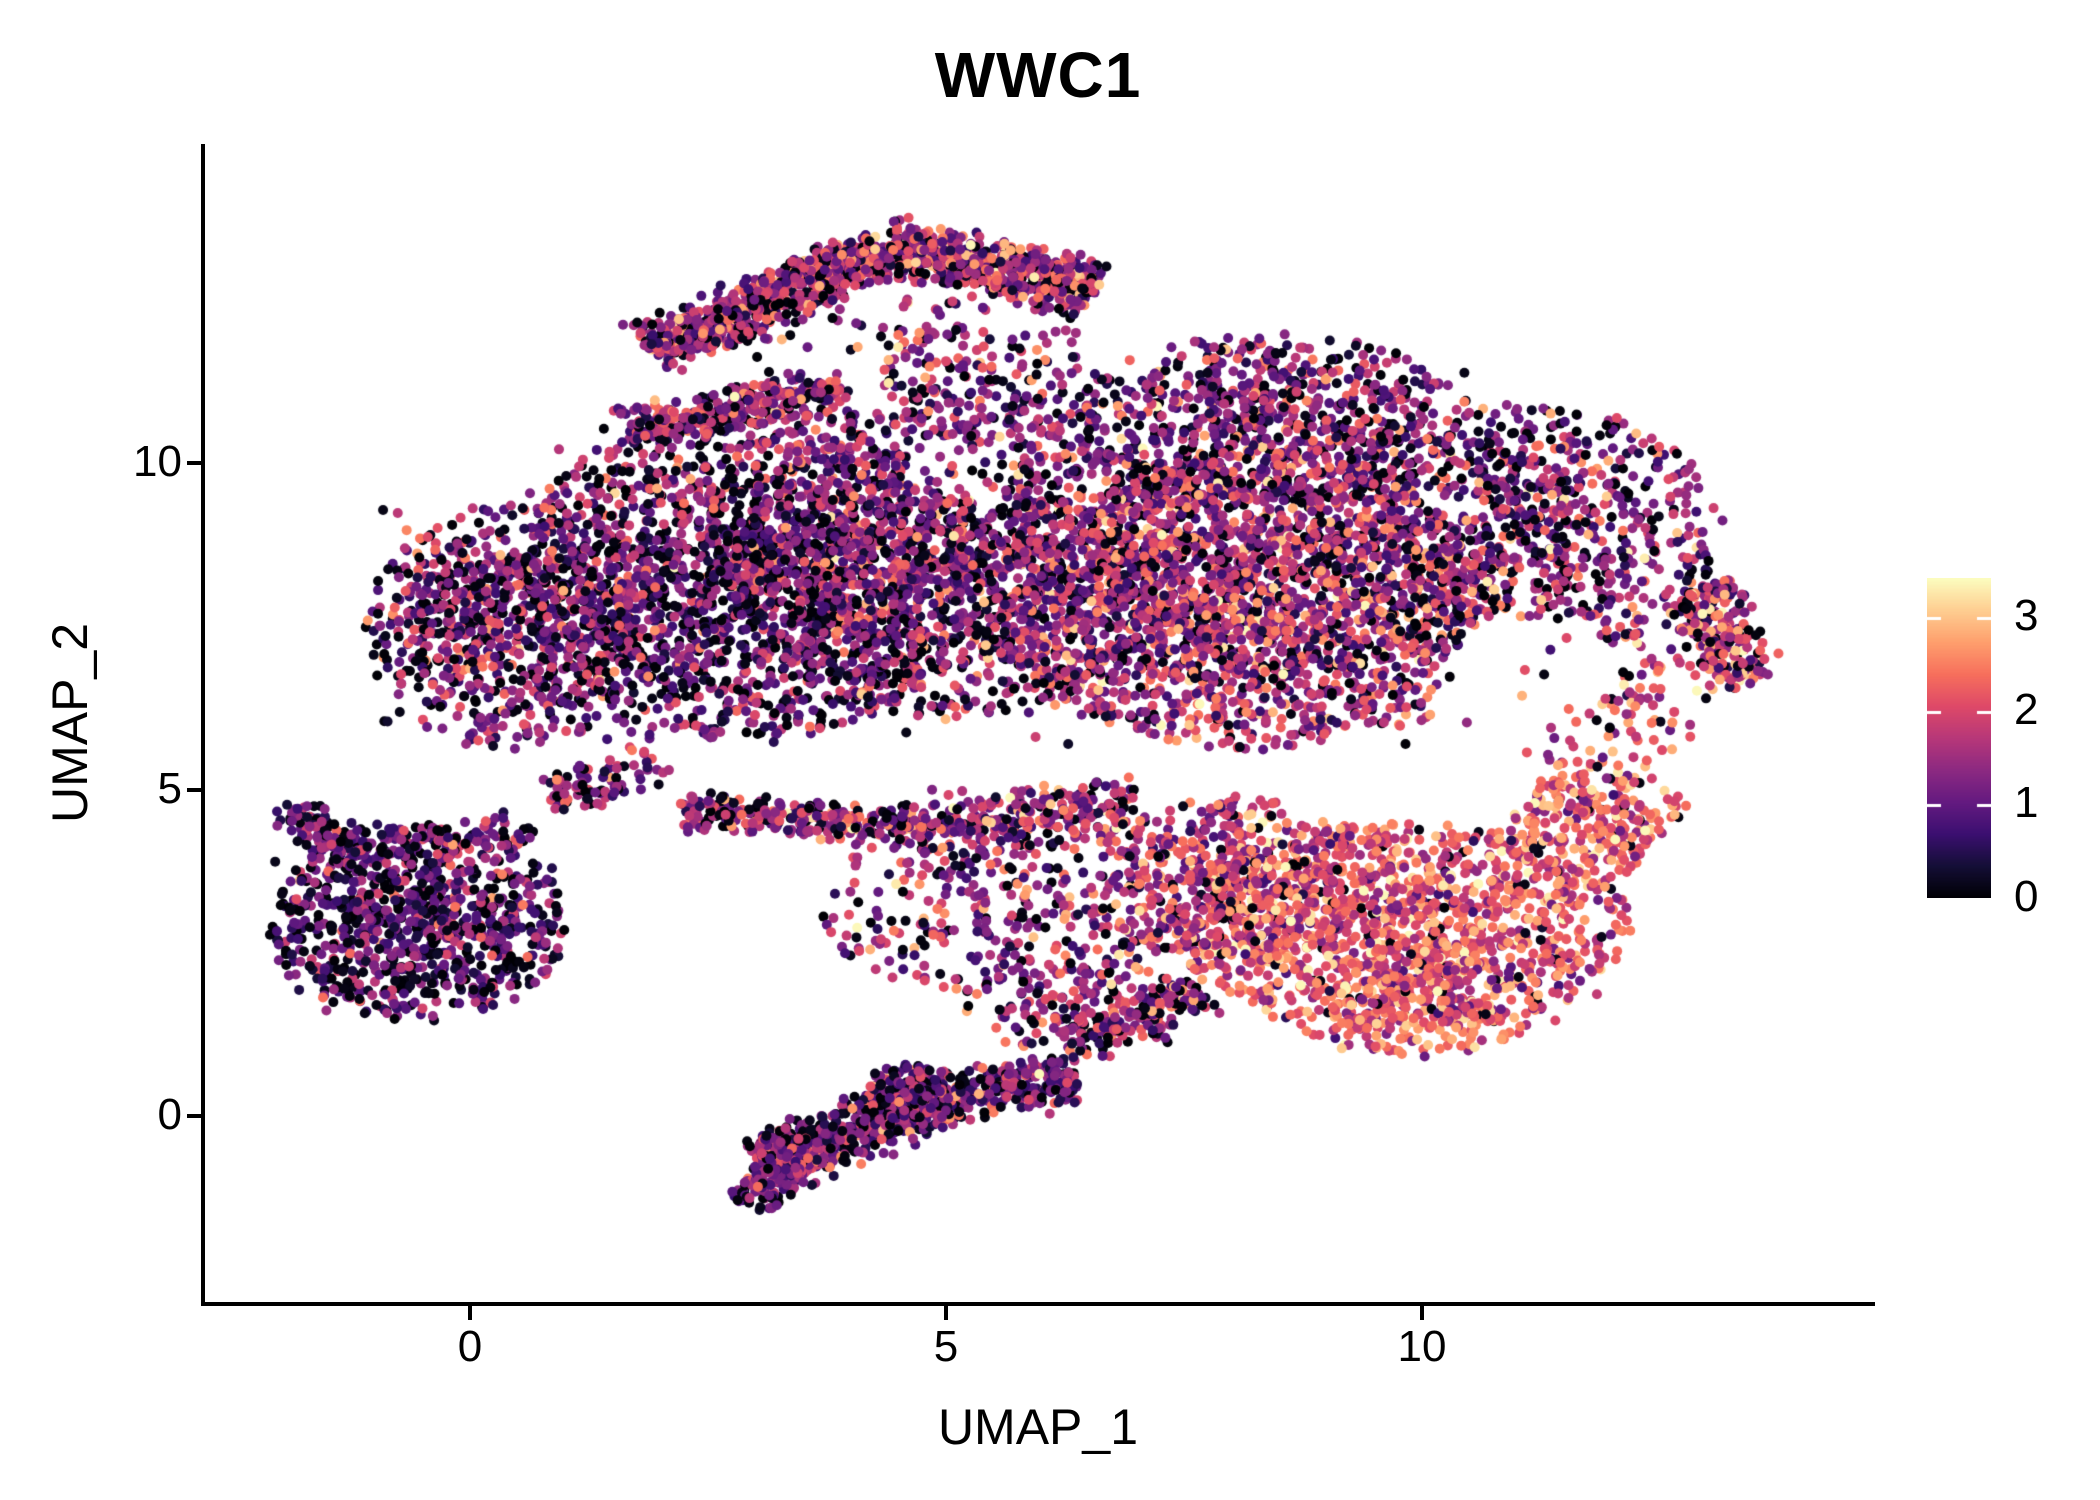 This screenshot has width=2100, height=1500. I want to click on y-tick-label-10: 10, so click(157, 461).